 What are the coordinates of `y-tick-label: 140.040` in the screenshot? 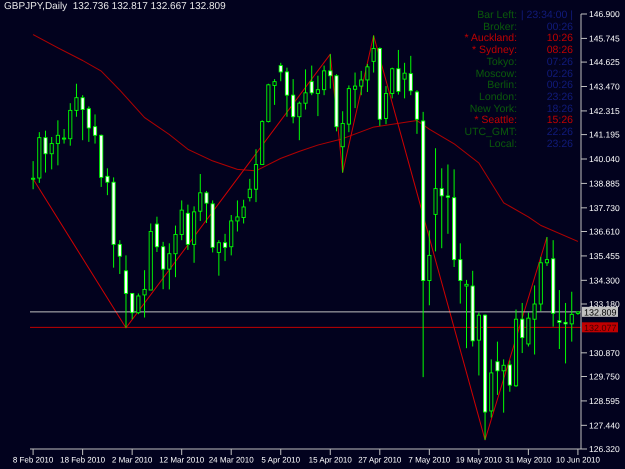 It's located at (604, 159).